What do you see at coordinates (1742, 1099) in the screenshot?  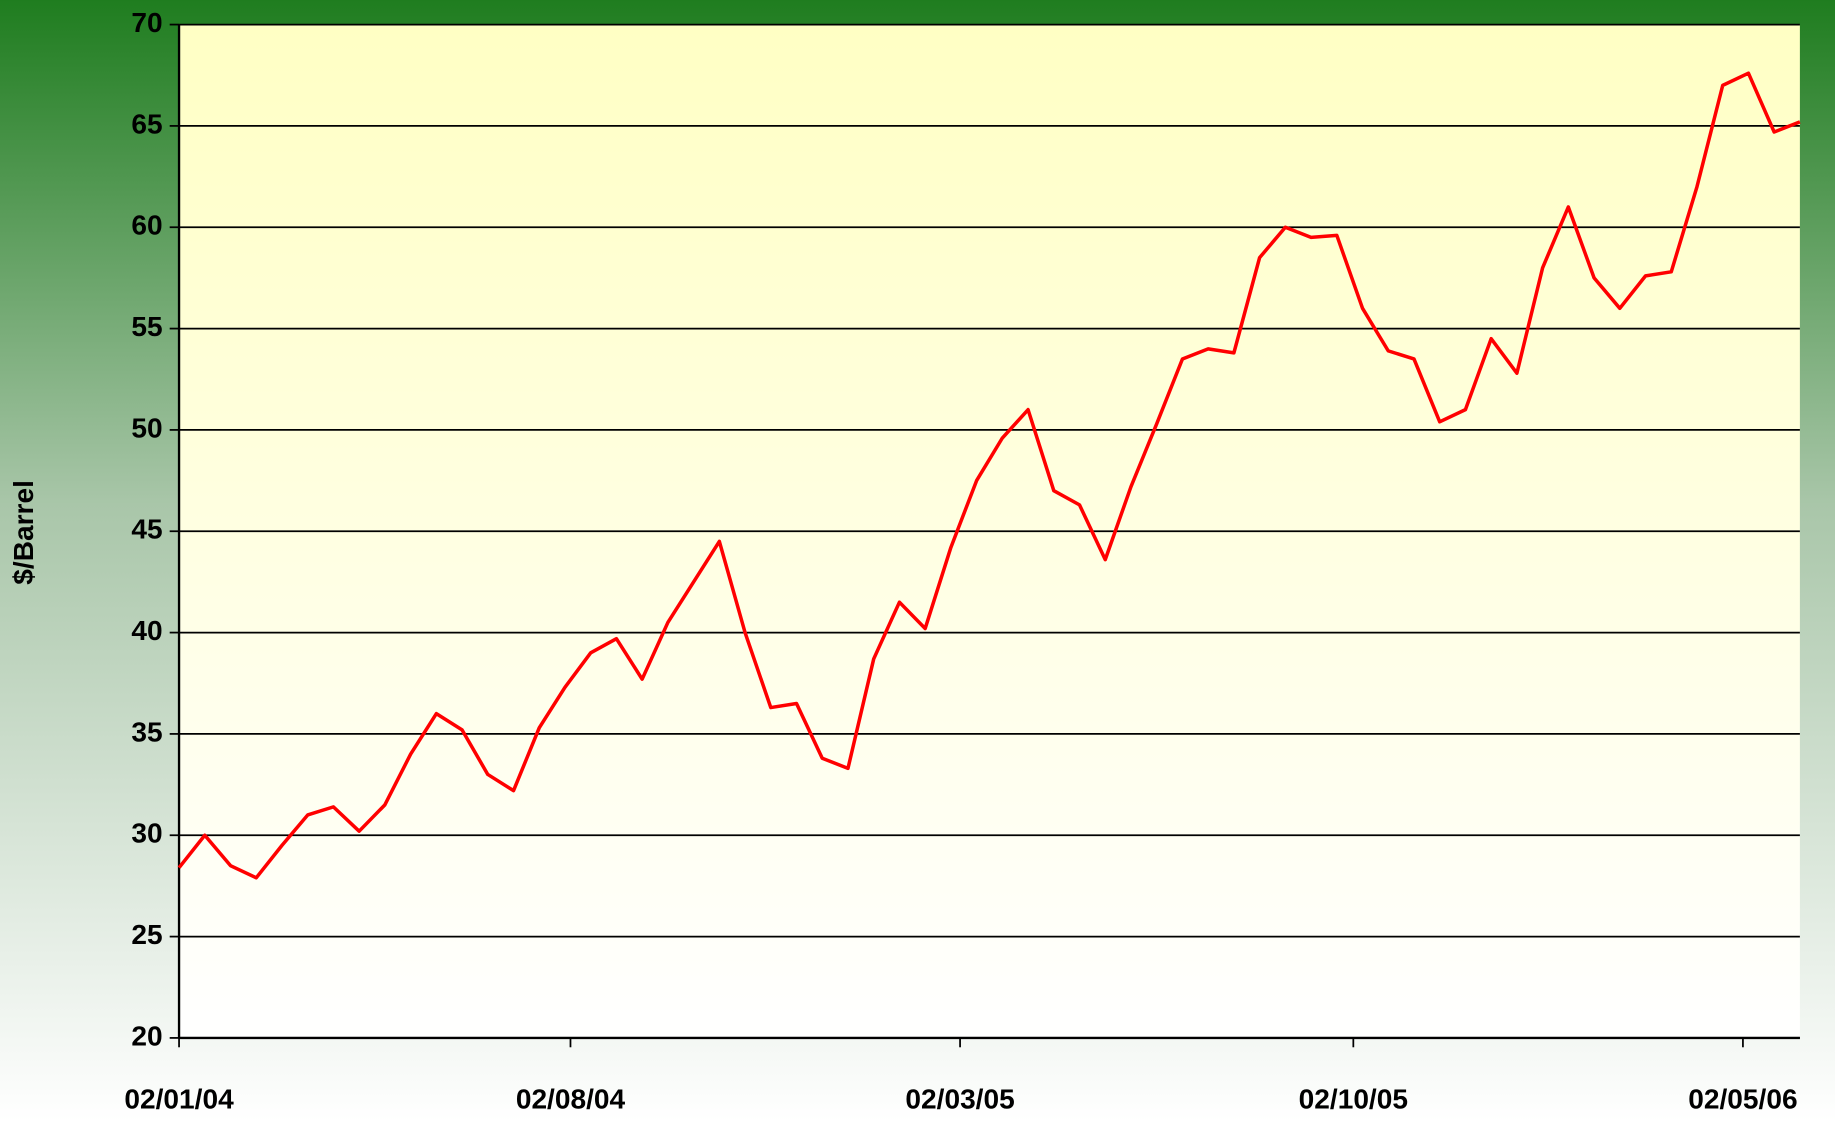 I see `x-tick-label: 02/05/06` at bounding box center [1742, 1099].